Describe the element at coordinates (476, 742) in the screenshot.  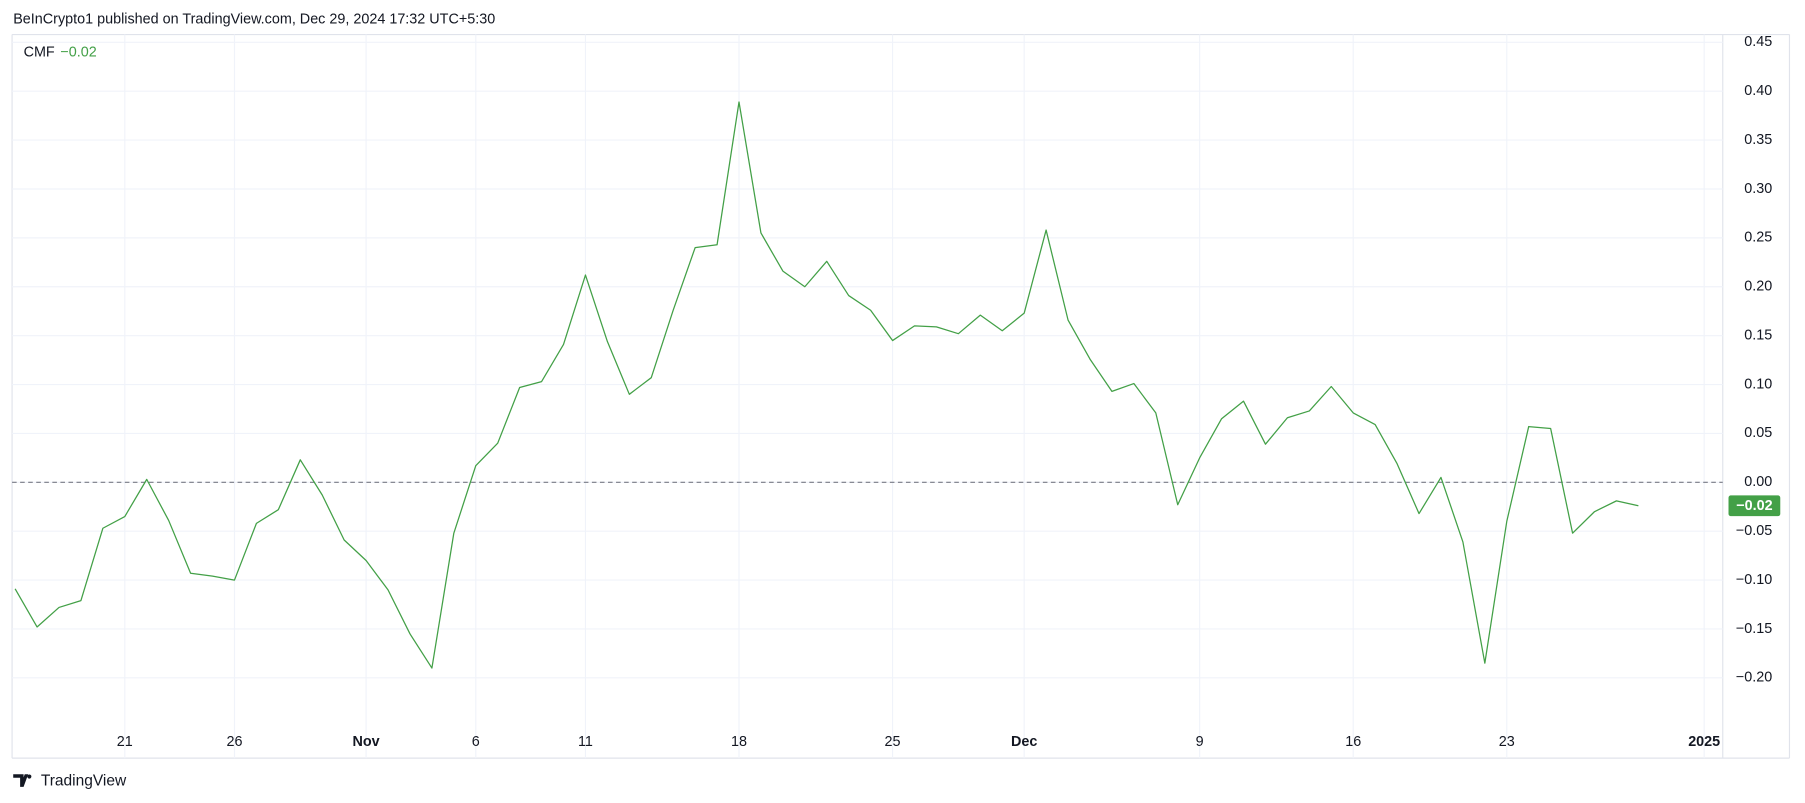
I see `x-tick-label: 6` at that location.